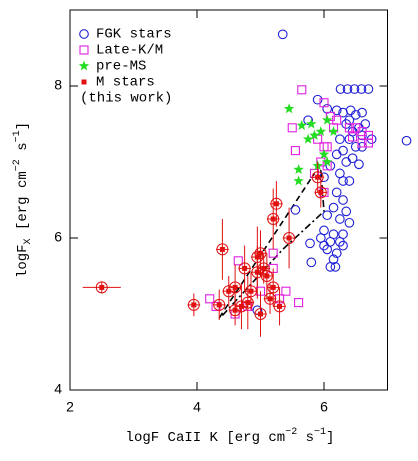  I want to click on label-part: X, so click(28, 241).